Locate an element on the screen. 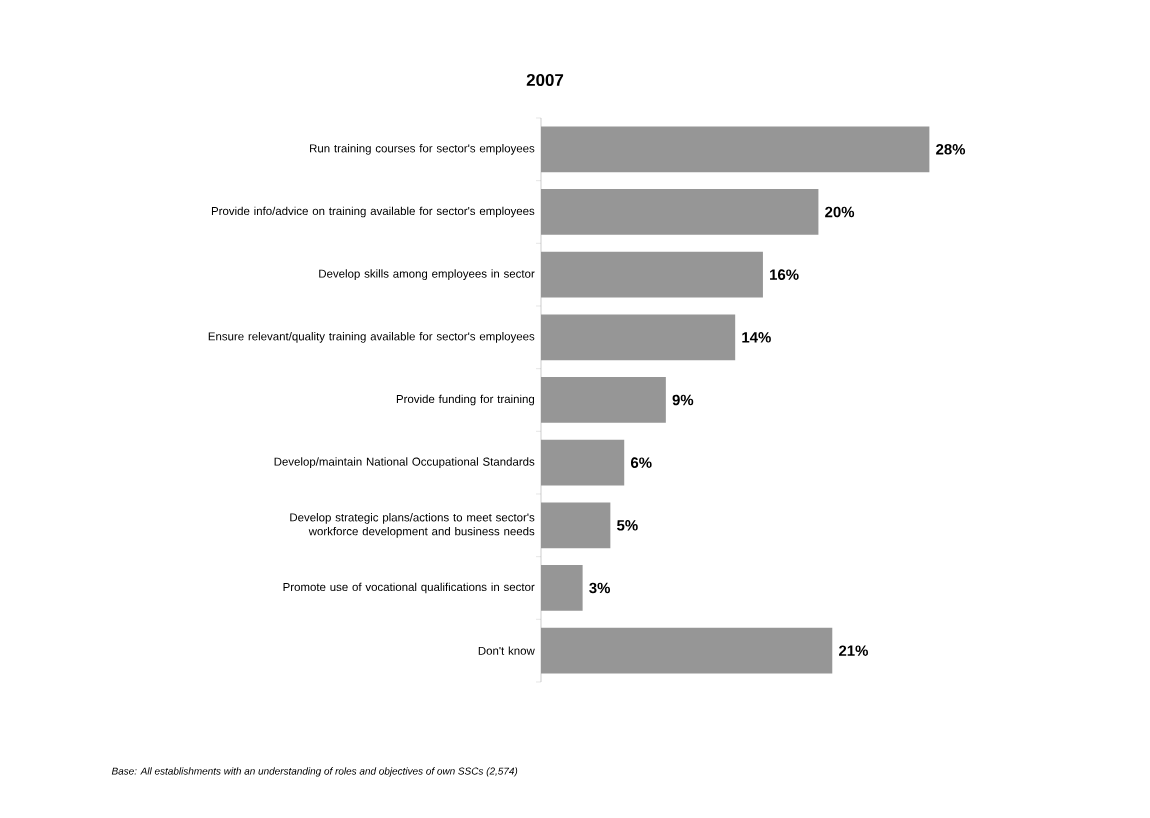 This screenshot has width=1150, height=818. y-tick-label: Promote use of vocational qualifications in sector is located at coordinates (409, 588).